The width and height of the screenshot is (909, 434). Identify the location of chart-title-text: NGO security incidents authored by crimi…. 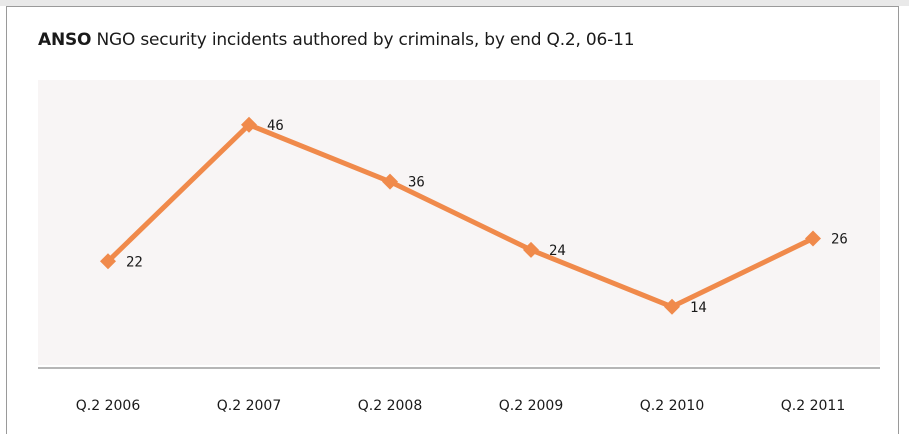
(363, 40).